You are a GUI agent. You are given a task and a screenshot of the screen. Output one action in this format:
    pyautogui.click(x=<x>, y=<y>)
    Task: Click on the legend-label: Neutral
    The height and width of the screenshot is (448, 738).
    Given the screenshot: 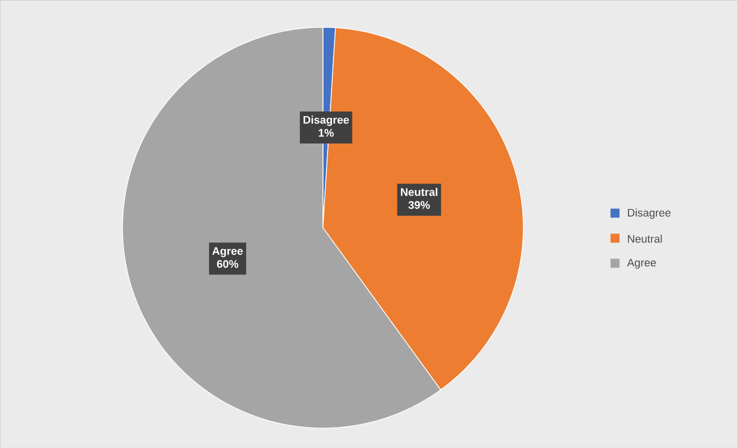 What is the action you would take?
    pyautogui.click(x=645, y=238)
    